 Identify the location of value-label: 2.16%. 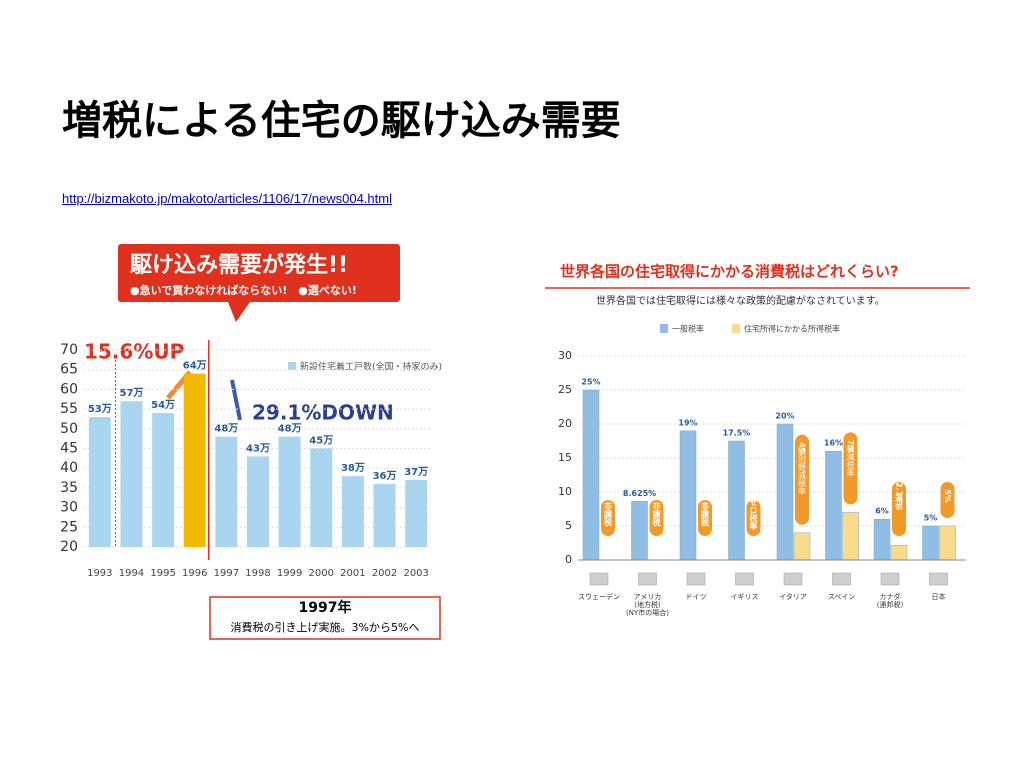
(899, 496).